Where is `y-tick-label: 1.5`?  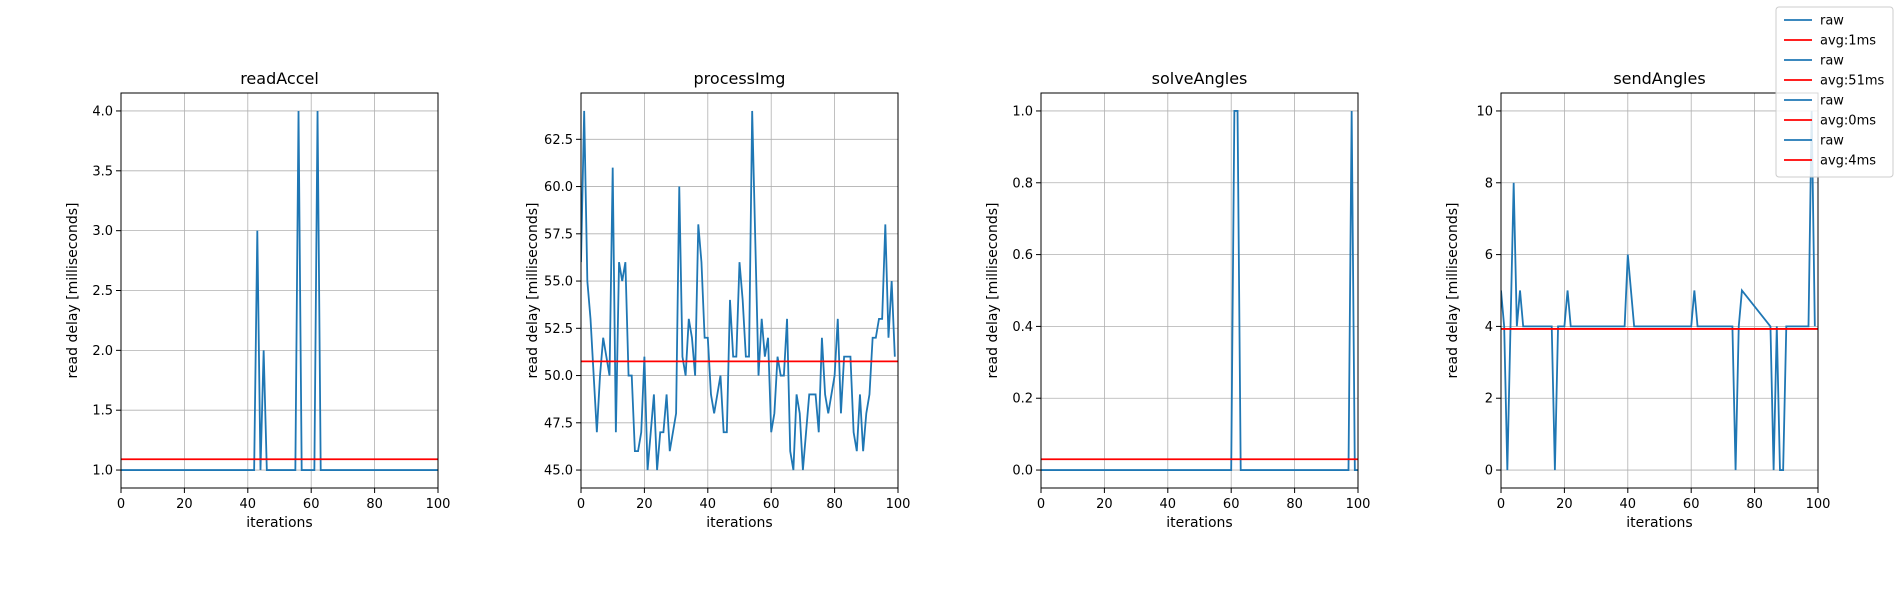 y-tick-label: 1.5 is located at coordinates (102, 411).